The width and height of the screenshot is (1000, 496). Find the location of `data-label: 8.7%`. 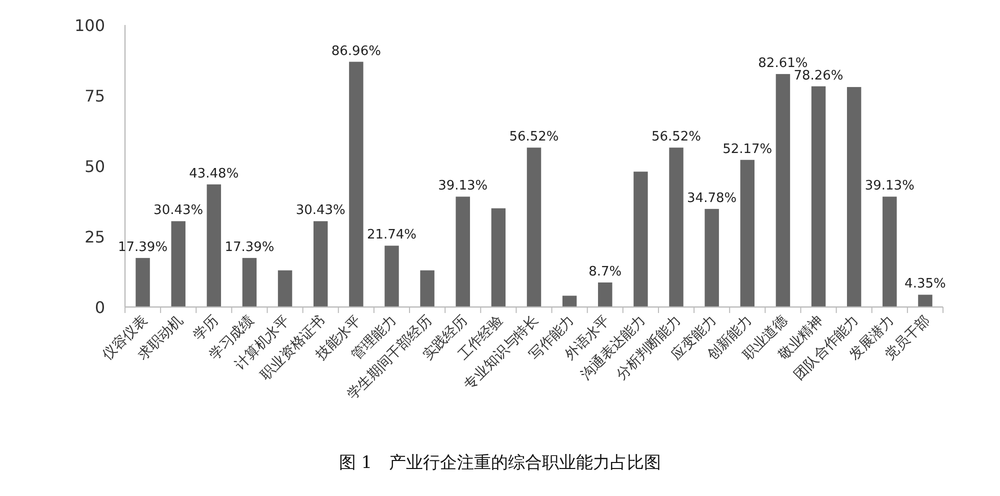

data-label: 8.7% is located at coordinates (605, 272).